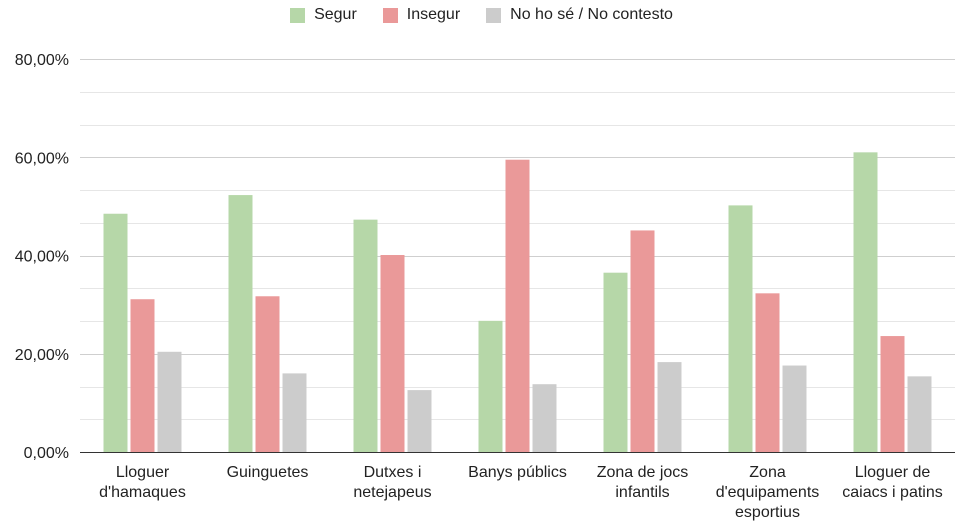 The height and width of the screenshot is (523, 963). Describe the element at coordinates (143, 472) in the screenshot. I see `x-category-label: Lloguer` at that location.